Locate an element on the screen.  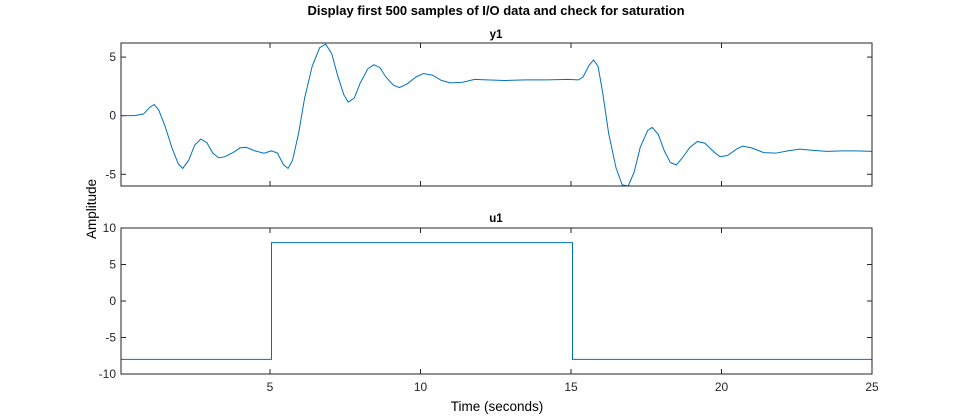
x-axis-label: Time (seconds) is located at coordinates (497, 406).